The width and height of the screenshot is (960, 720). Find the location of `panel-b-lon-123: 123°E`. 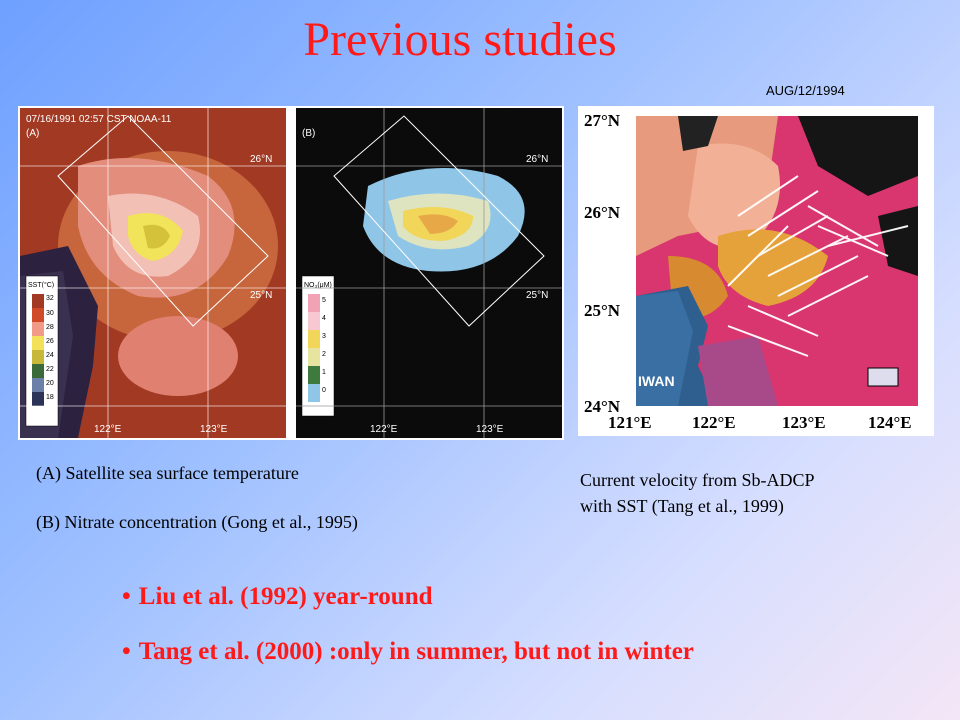

panel-b-lon-123: 123°E is located at coordinates (490, 429).